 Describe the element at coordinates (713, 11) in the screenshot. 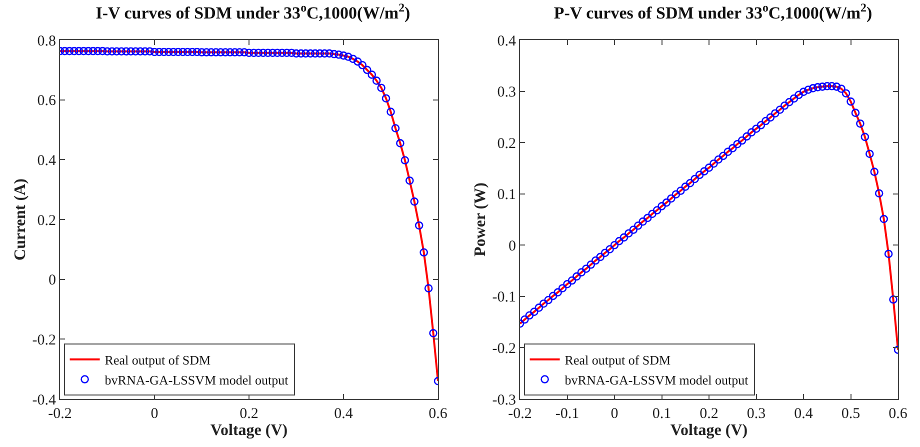

I see `chart-title: P-V curves of SDM under 33$^{o}$C,1000(W/m$^{2}$)` at that location.